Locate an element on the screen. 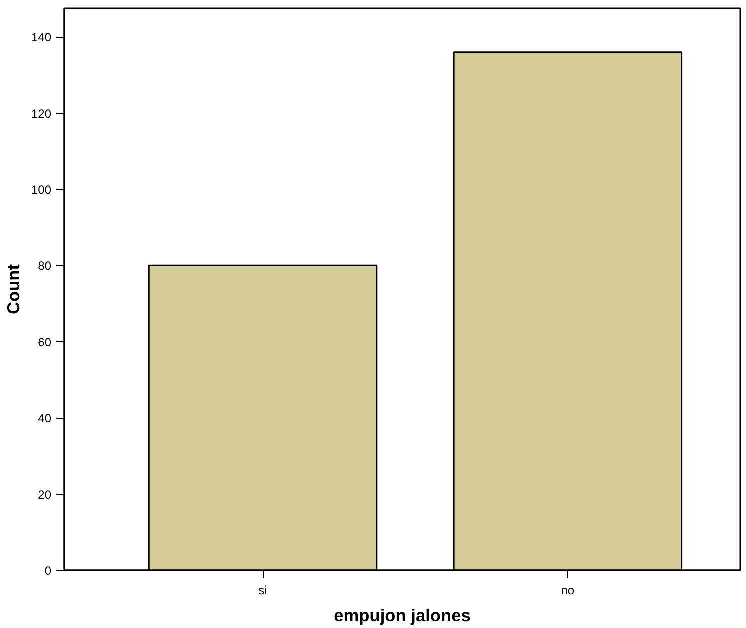 The image size is (746, 628). y-tick-label: 20 is located at coordinates (45, 495).